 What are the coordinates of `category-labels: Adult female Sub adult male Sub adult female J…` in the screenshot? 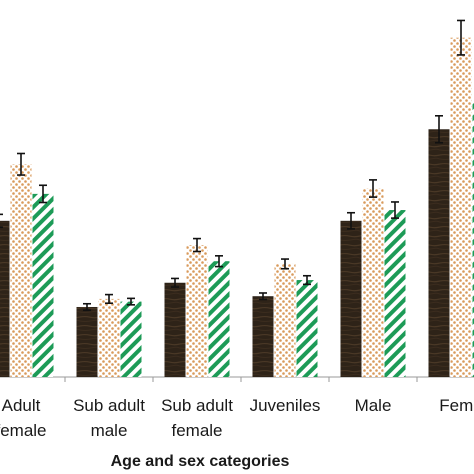 It's located at (237, 418).